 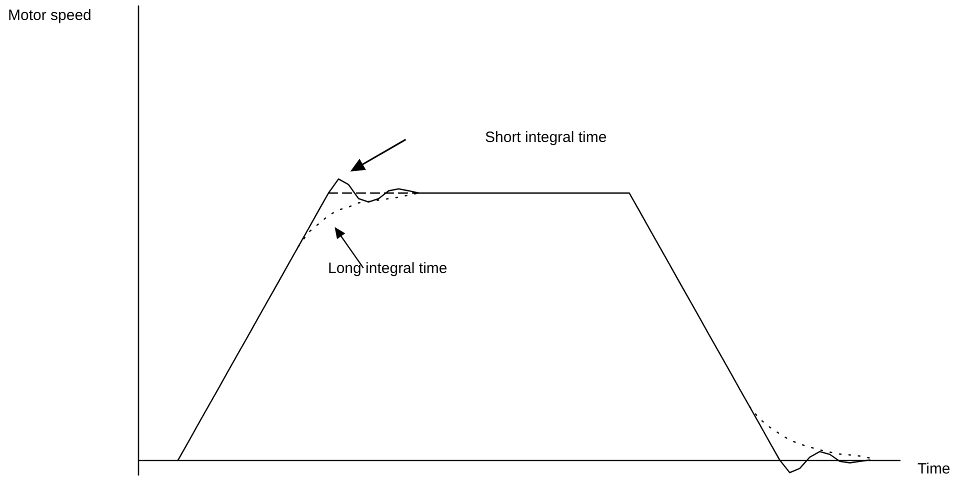 I want to click on annotation: Long integral time, so click(x=388, y=268).